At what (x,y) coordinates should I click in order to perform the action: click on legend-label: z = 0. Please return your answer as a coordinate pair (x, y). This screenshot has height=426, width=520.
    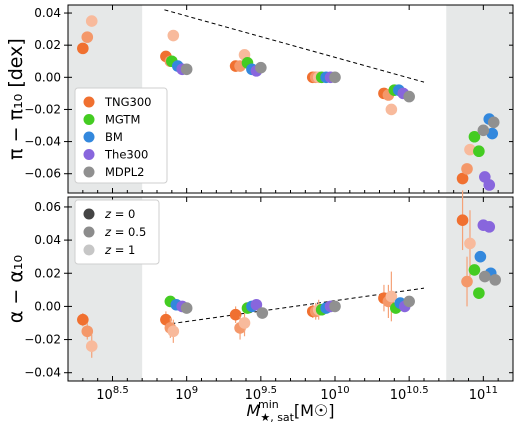
    Looking at the image, I should click on (119, 214).